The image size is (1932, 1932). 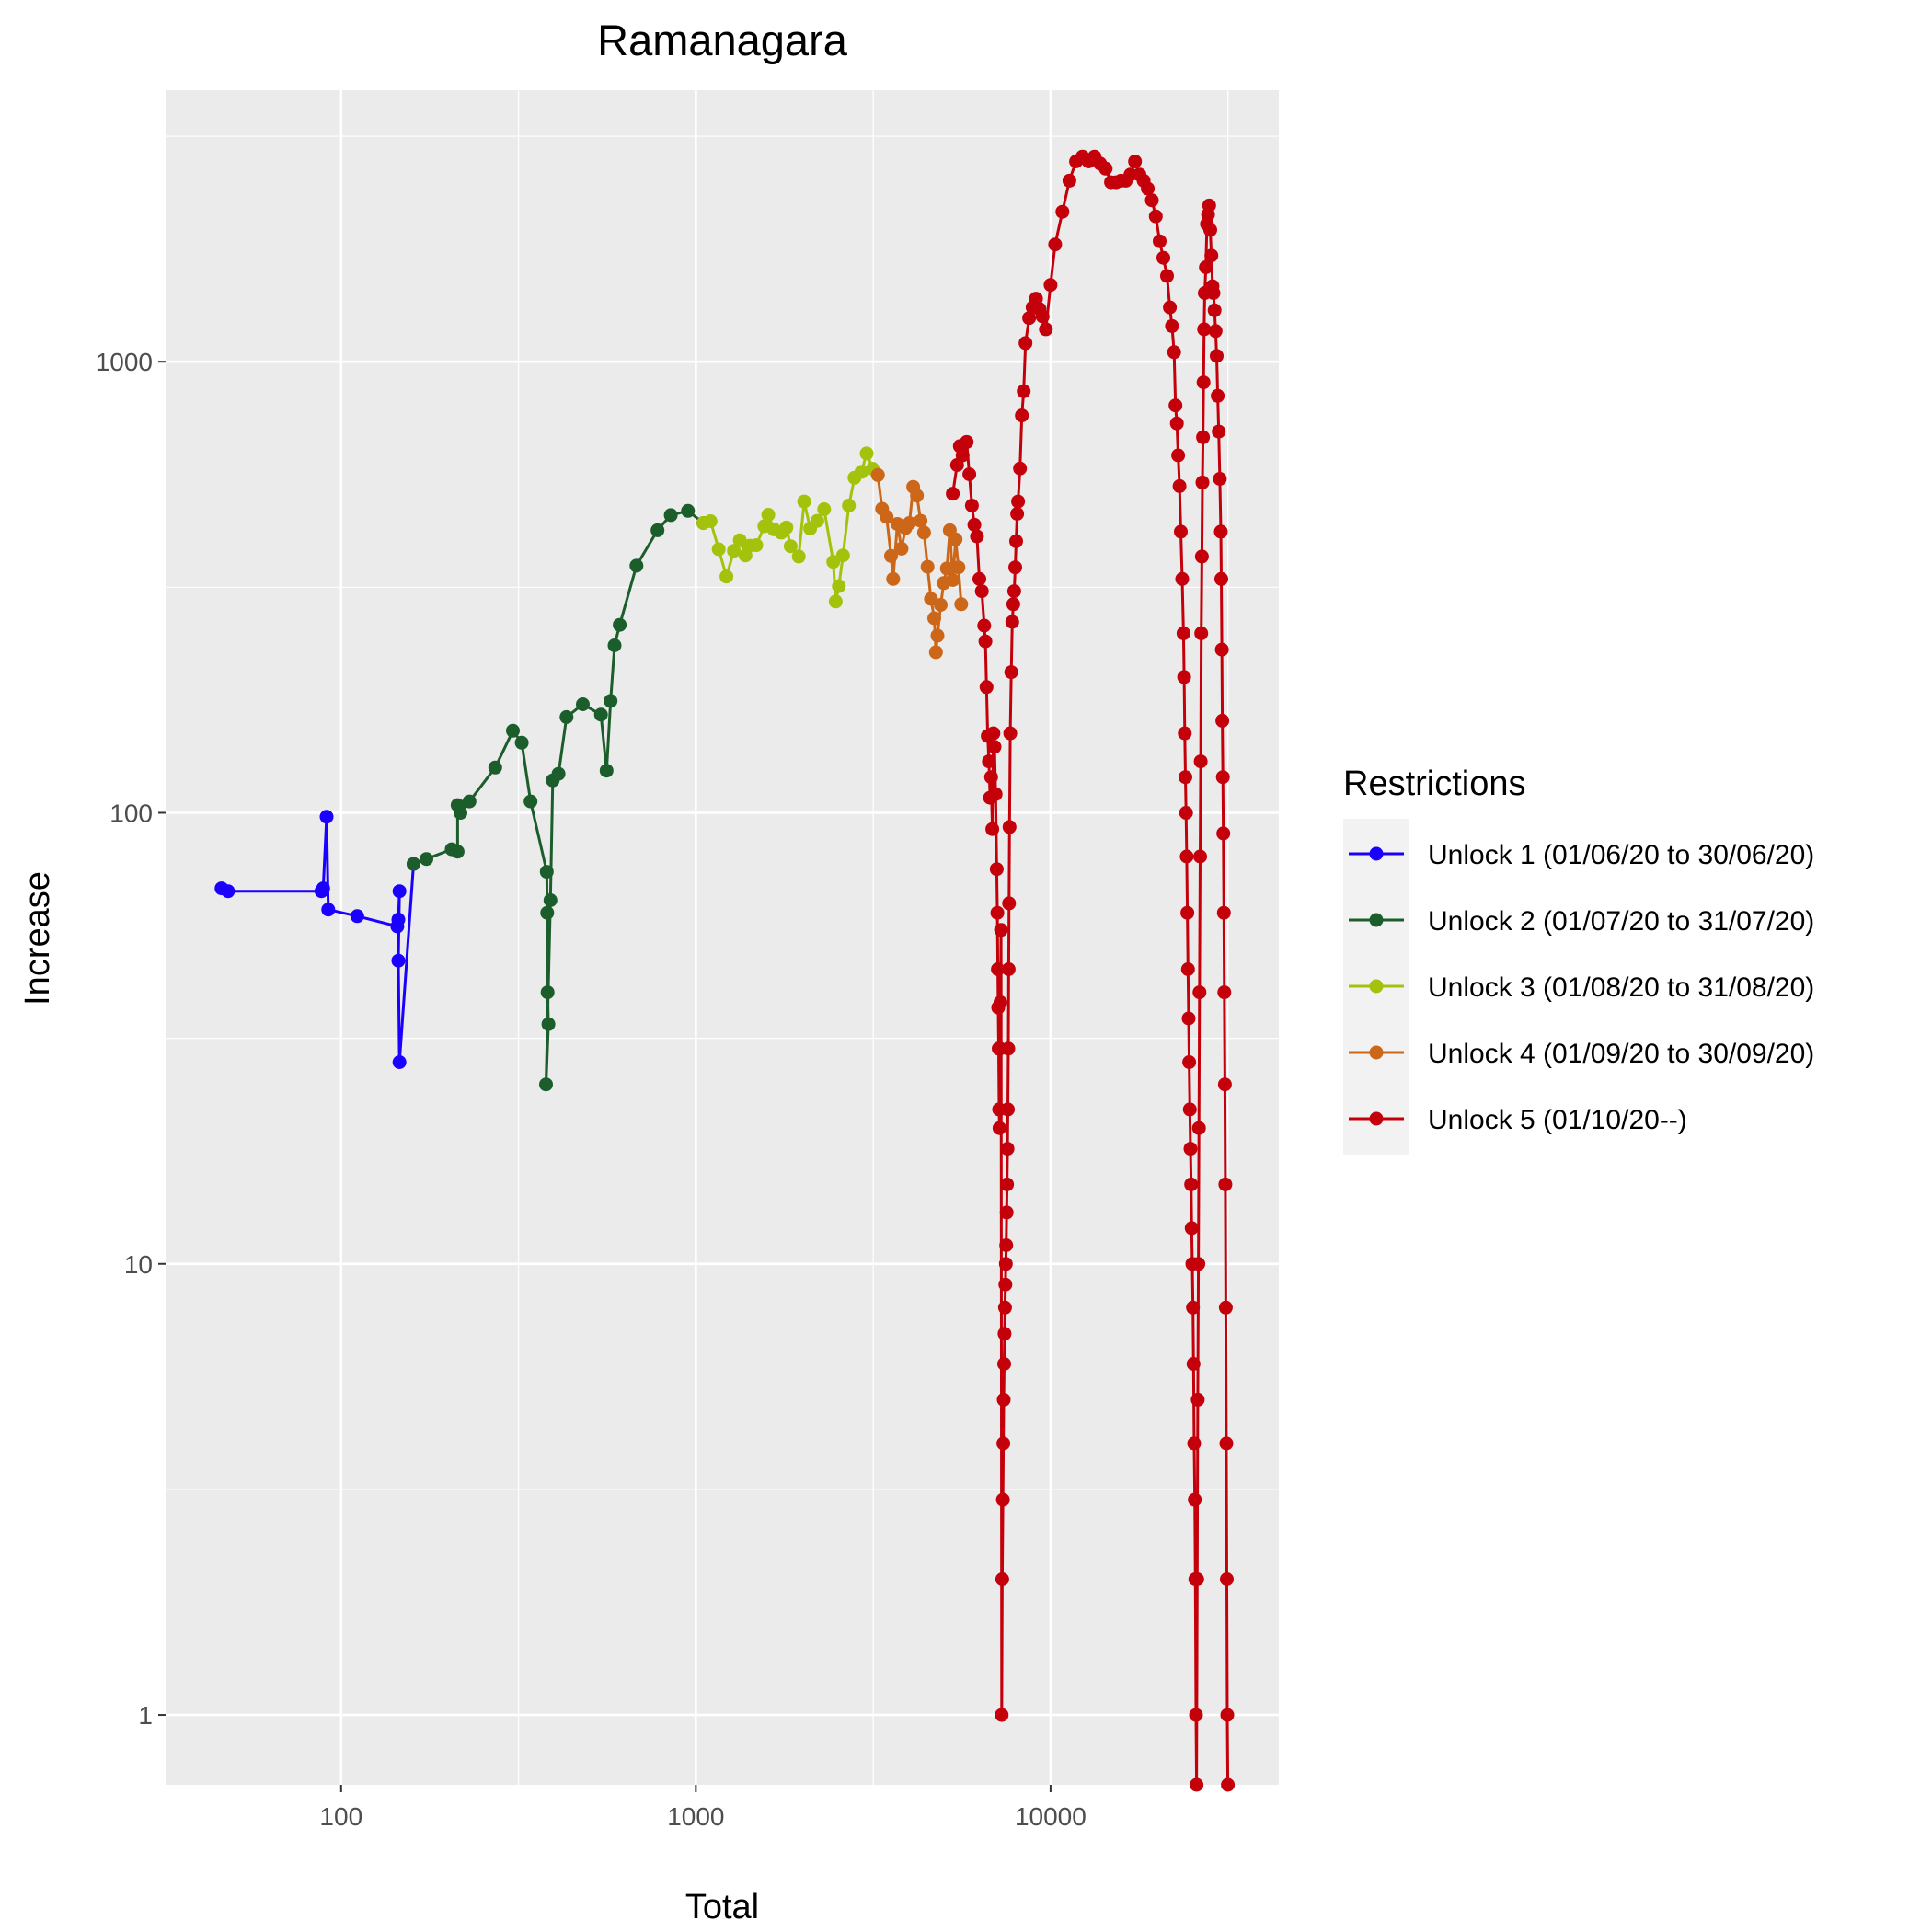 What do you see at coordinates (145, 1715) in the screenshot?
I see `y-tick-label: 1` at bounding box center [145, 1715].